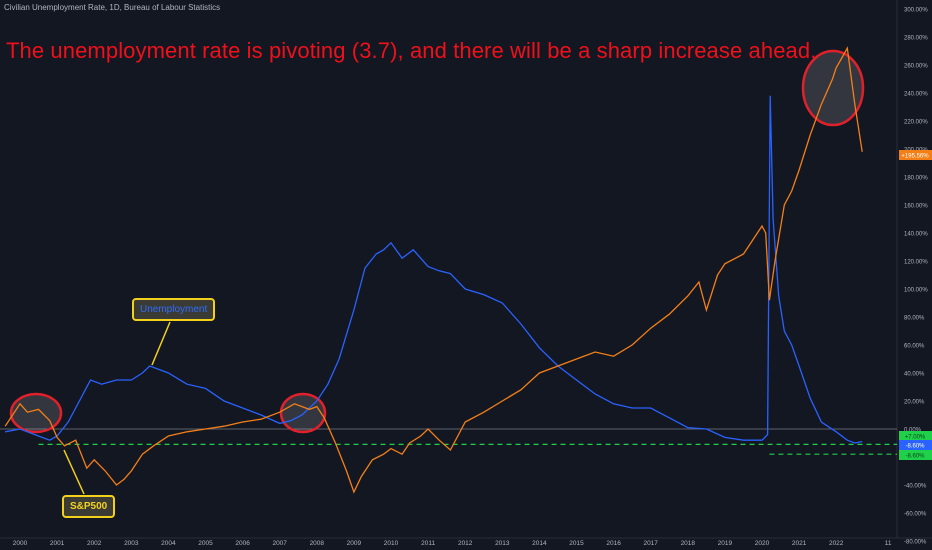 The image size is (932, 550). What do you see at coordinates (916, 179) in the screenshot?
I see `y-tick-label: 180.00%` at bounding box center [916, 179].